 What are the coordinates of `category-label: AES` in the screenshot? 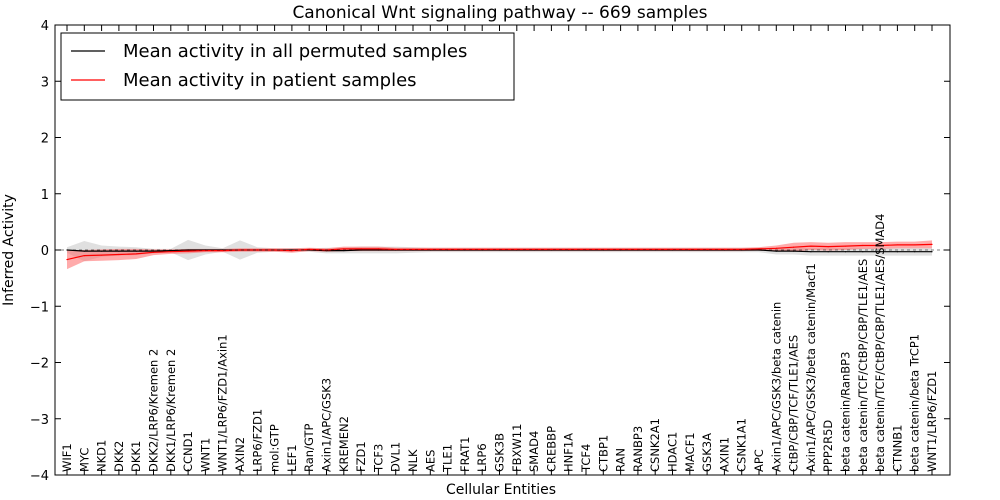 It's located at (430, 461).